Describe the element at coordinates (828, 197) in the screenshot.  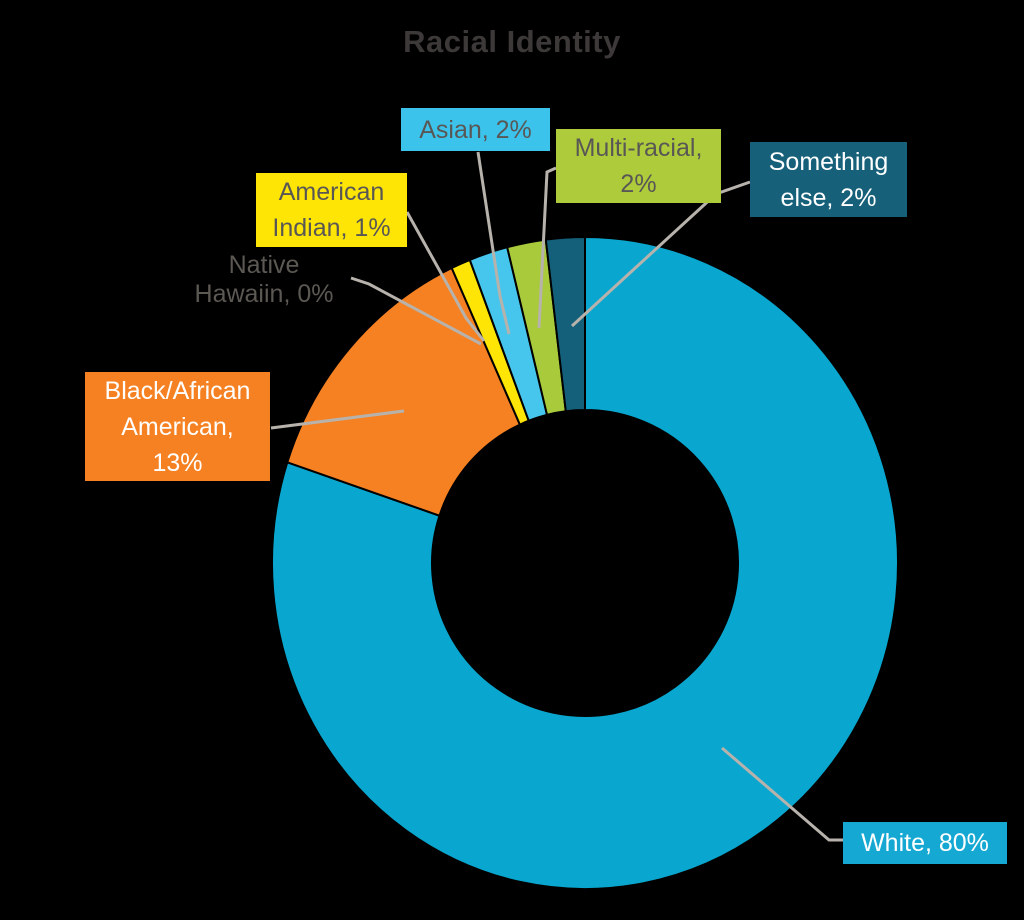
I see `callout-text-line: else, 2%` at that location.